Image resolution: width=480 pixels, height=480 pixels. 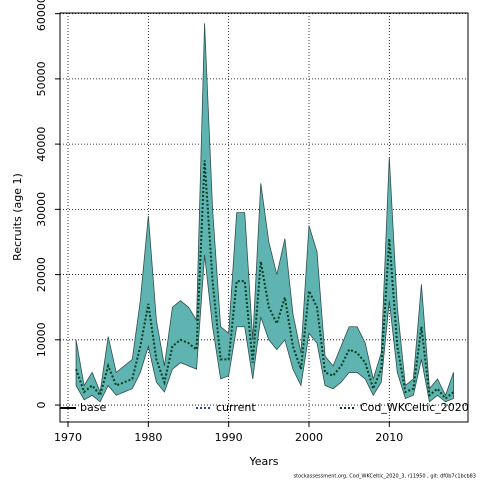 What do you see at coordinates (41, 274) in the screenshot?
I see `y-tick-label: 20000` at bounding box center [41, 274].